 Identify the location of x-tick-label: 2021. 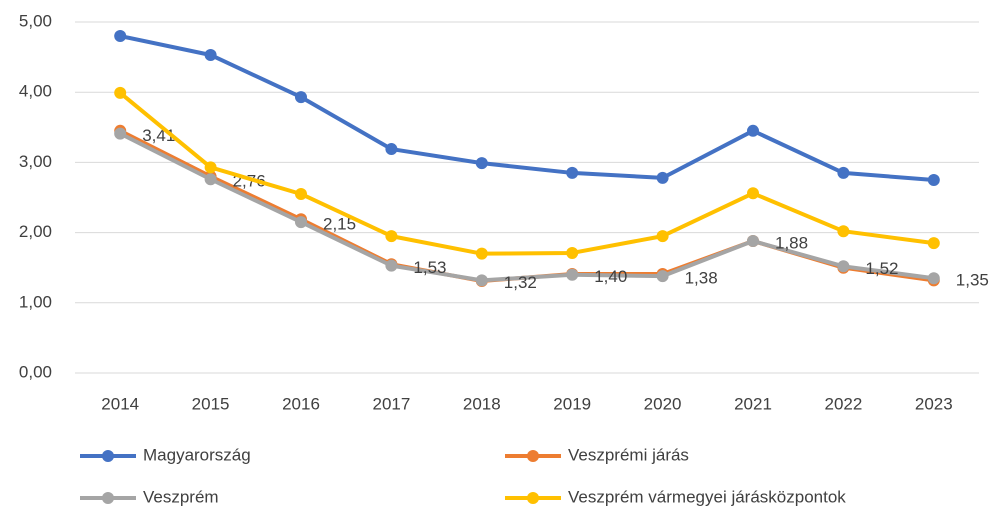
(753, 403).